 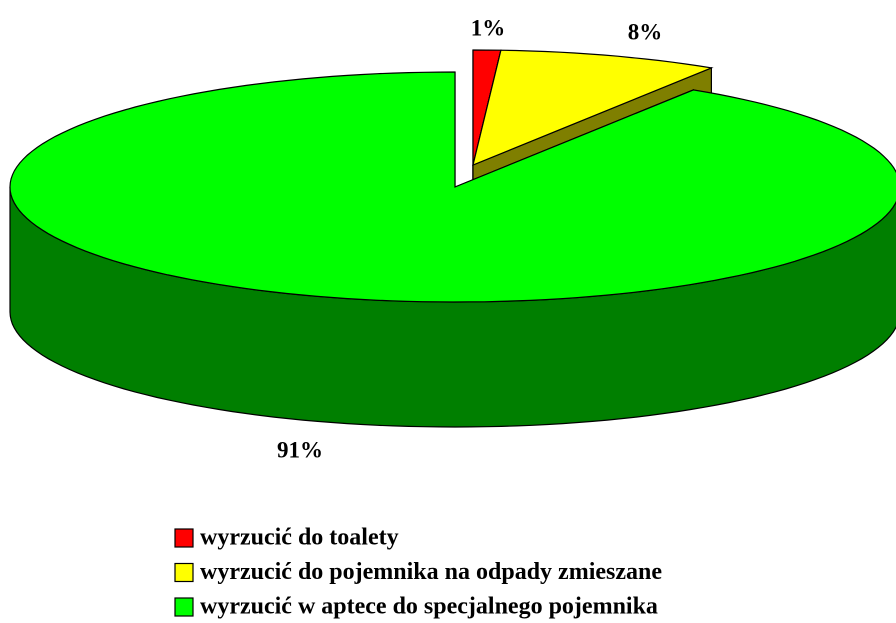 What do you see at coordinates (488, 27) in the screenshot?
I see `data-label: 1%` at bounding box center [488, 27].